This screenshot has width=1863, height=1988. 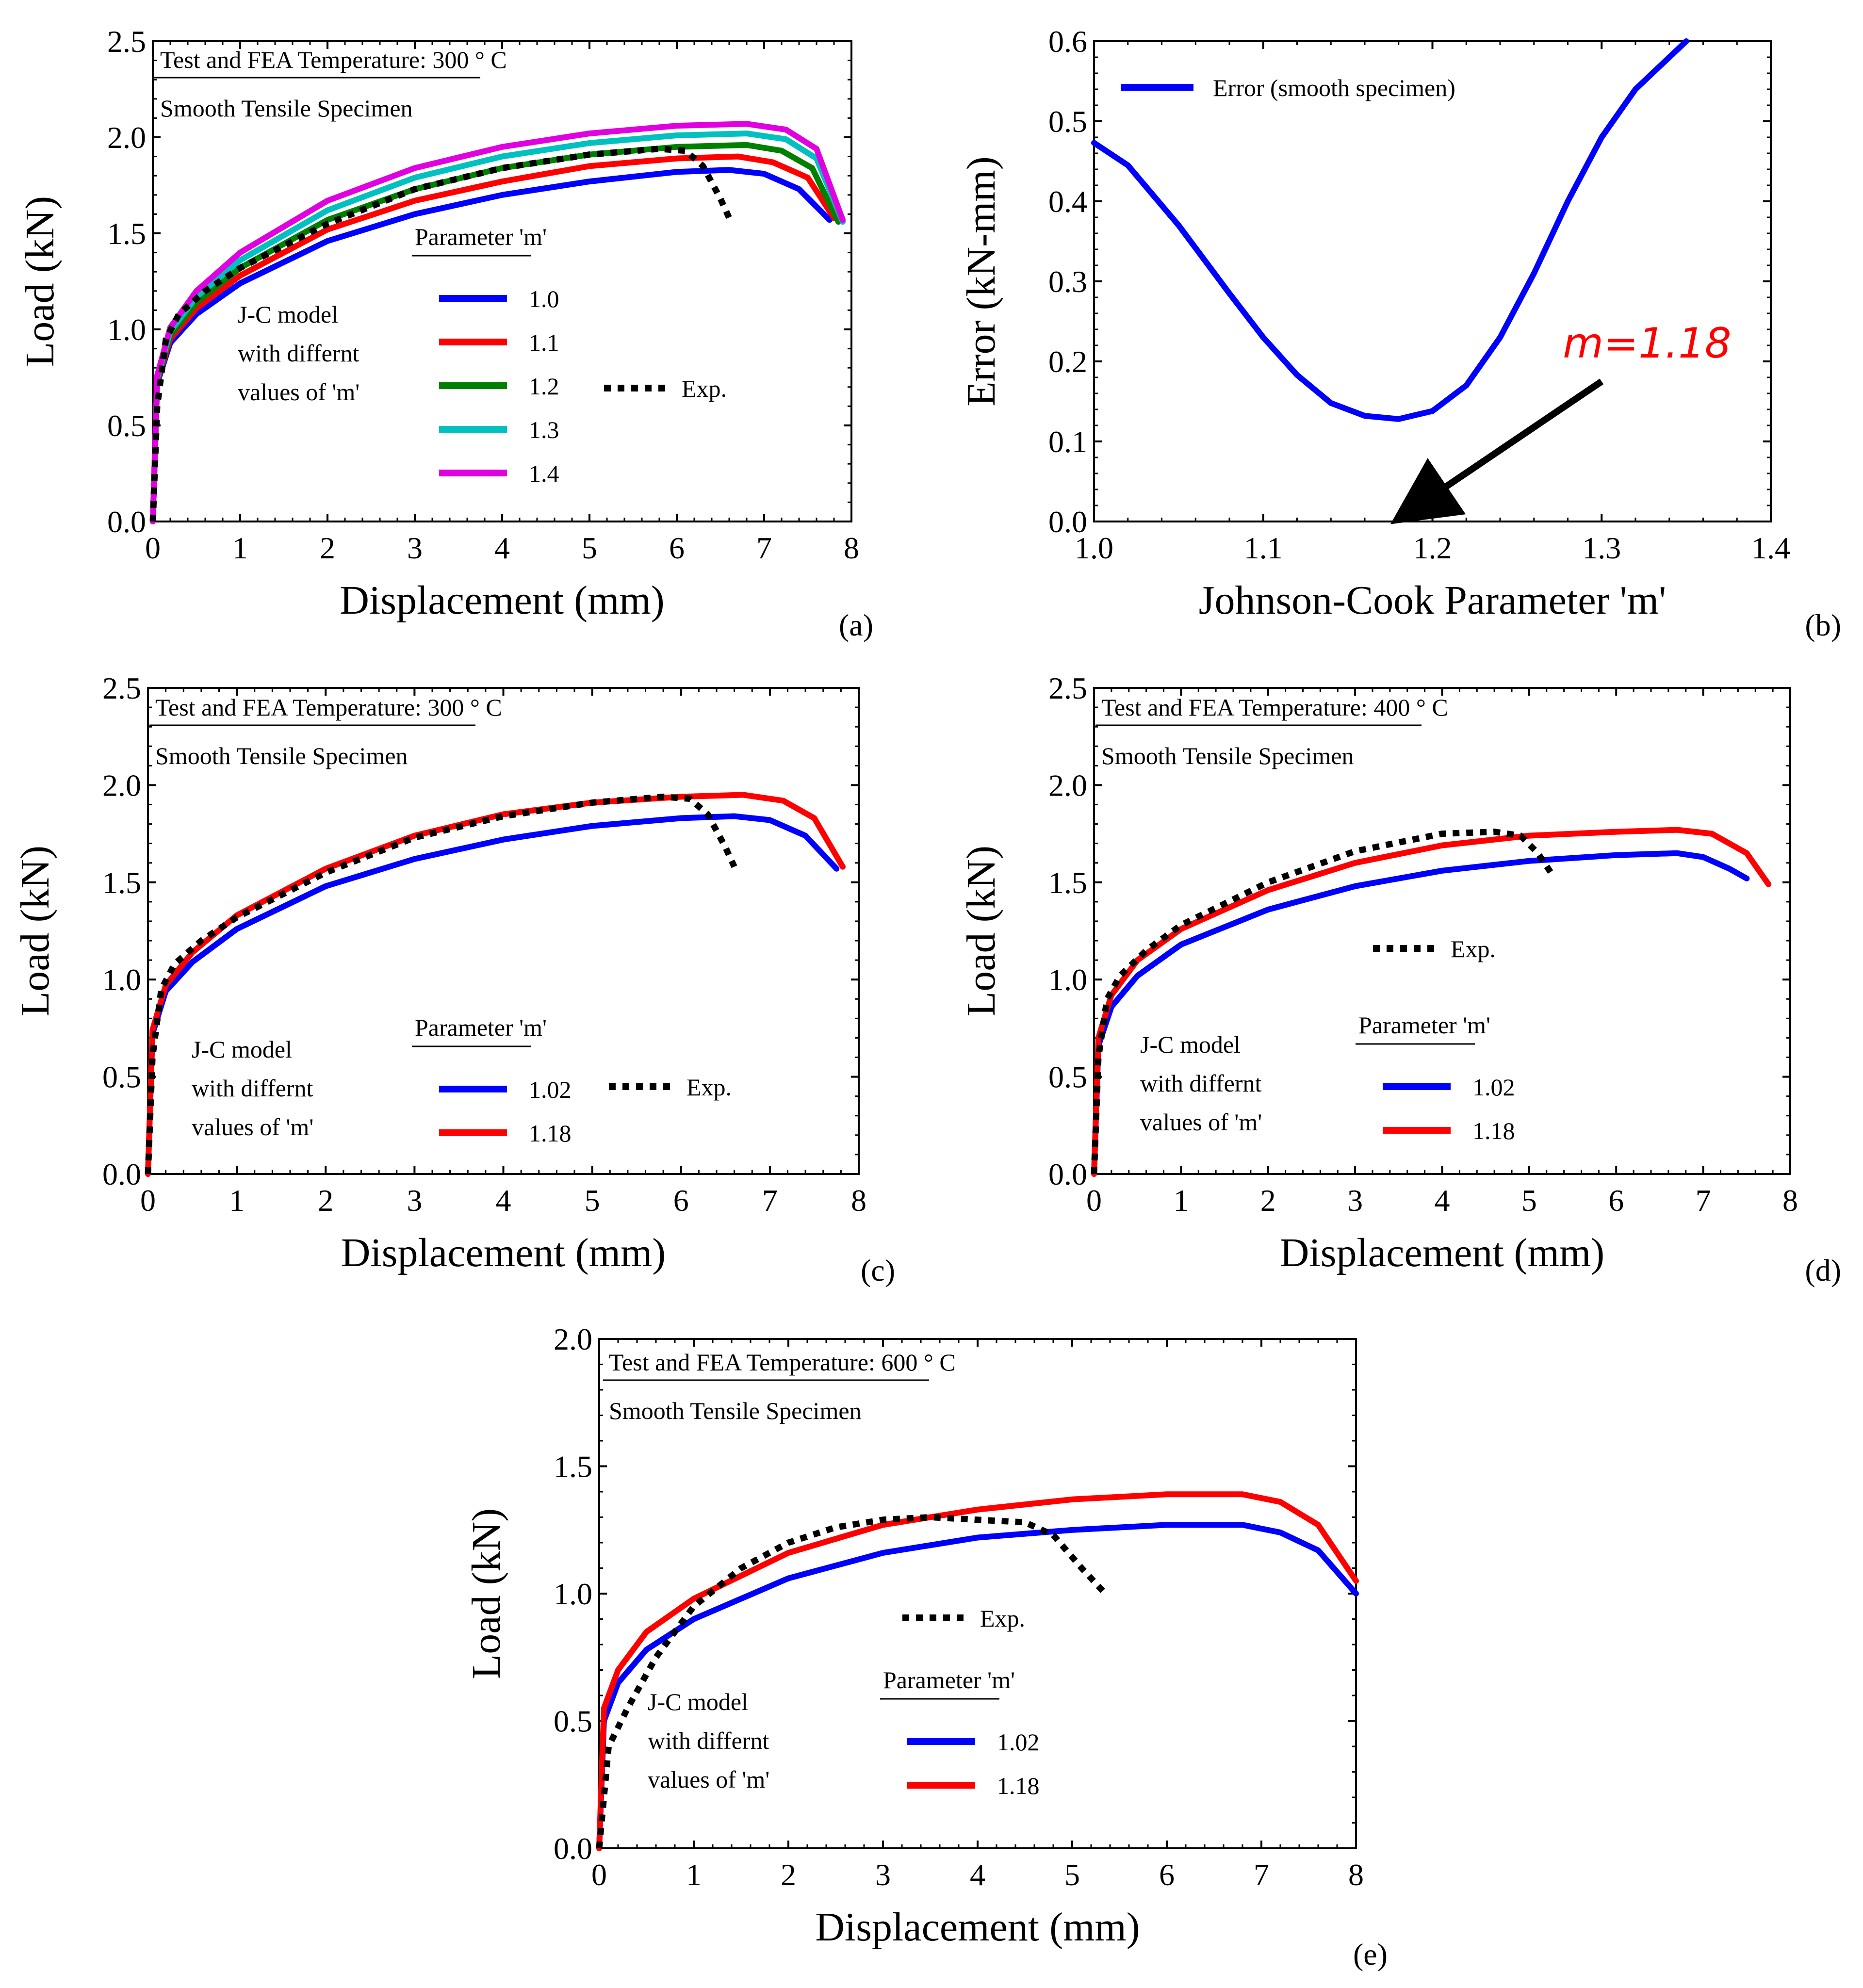 What do you see at coordinates (1067, 41) in the screenshot?
I see `y-tick-label: 0.6` at bounding box center [1067, 41].